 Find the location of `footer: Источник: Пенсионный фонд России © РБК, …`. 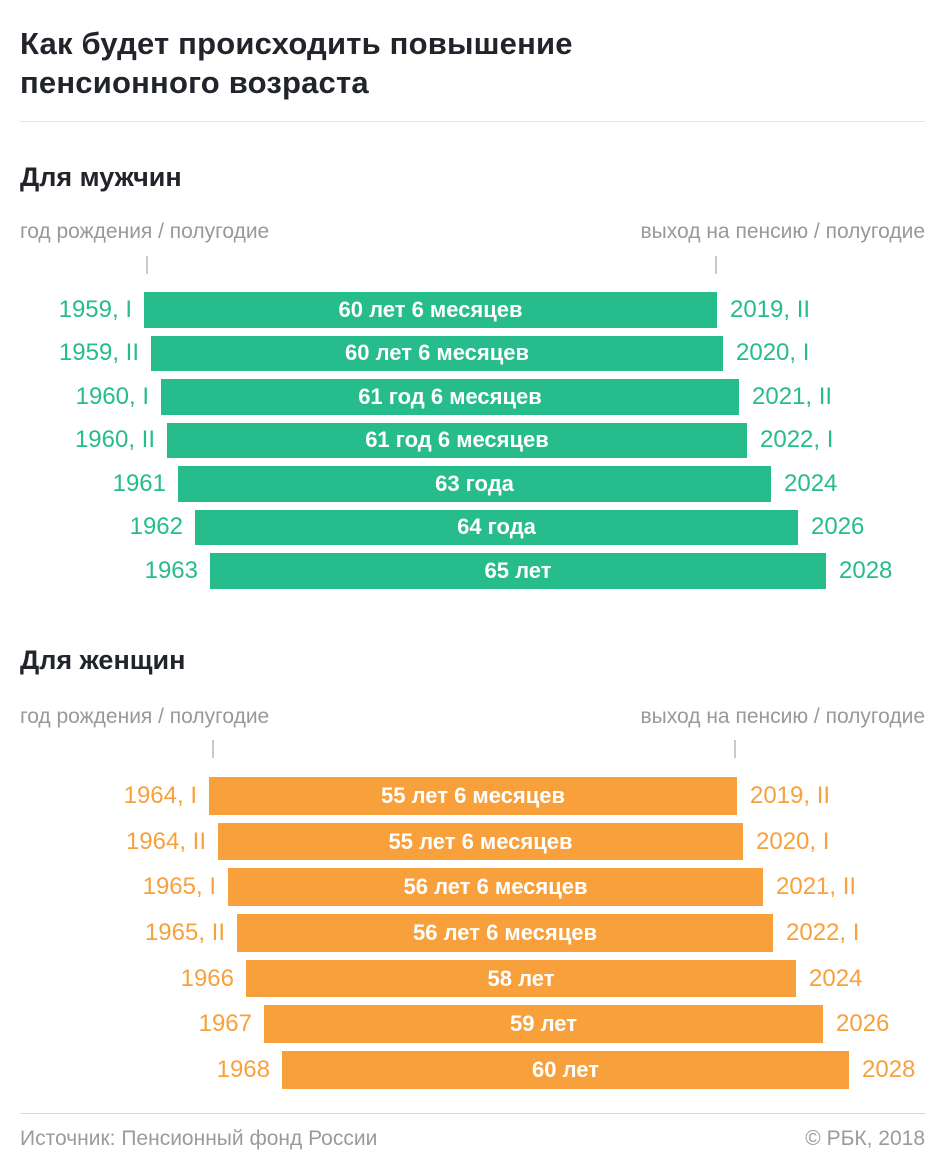

footer: Источник: Пенсионный фонд России © РБК, … is located at coordinates (472, 1132).